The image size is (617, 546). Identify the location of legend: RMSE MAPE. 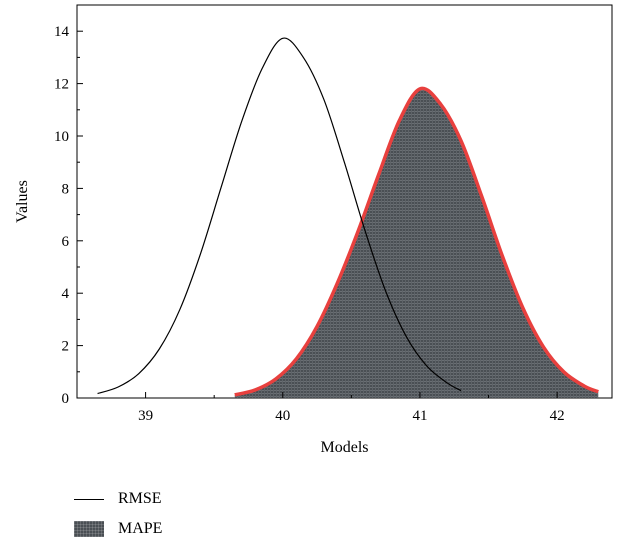
(118, 514).